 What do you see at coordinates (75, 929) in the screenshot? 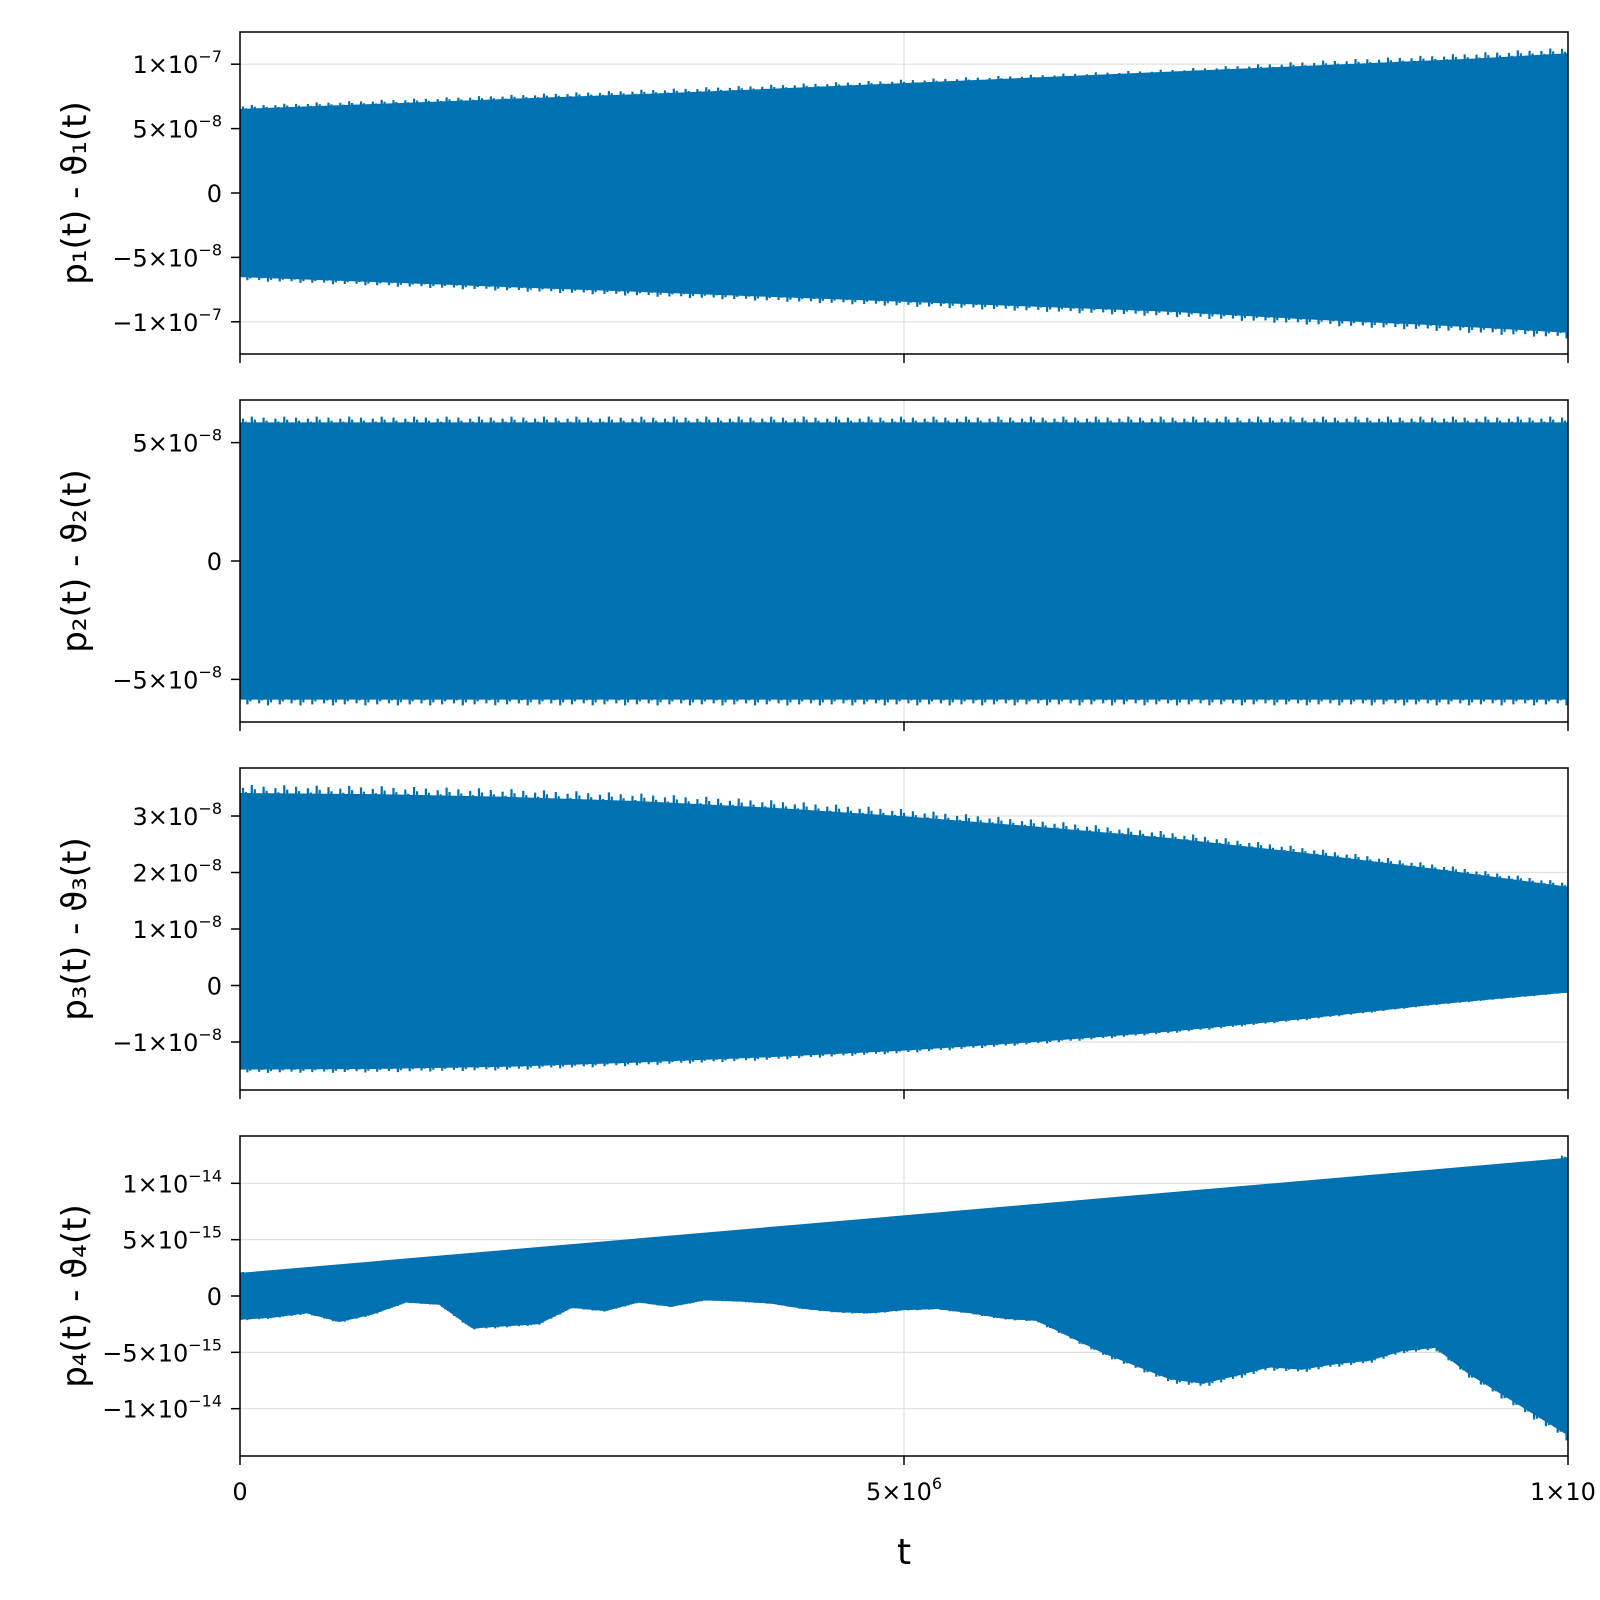
I see `y-axis-label: p₃(t) - ϑ₃(t)` at bounding box center [75, 929].